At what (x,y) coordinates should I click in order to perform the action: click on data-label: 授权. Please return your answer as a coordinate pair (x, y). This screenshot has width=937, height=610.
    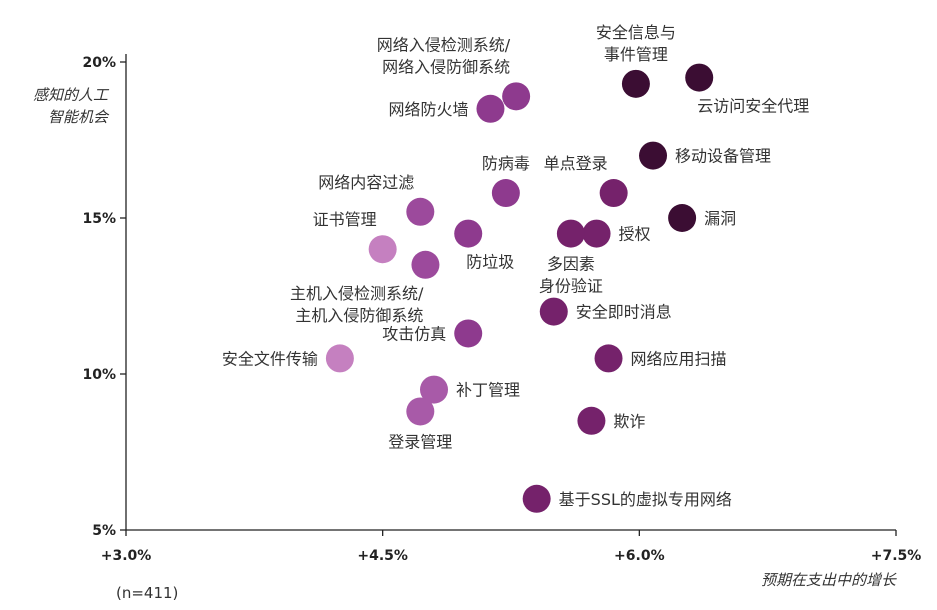
    Looking at the image, I should click on (635, 234).